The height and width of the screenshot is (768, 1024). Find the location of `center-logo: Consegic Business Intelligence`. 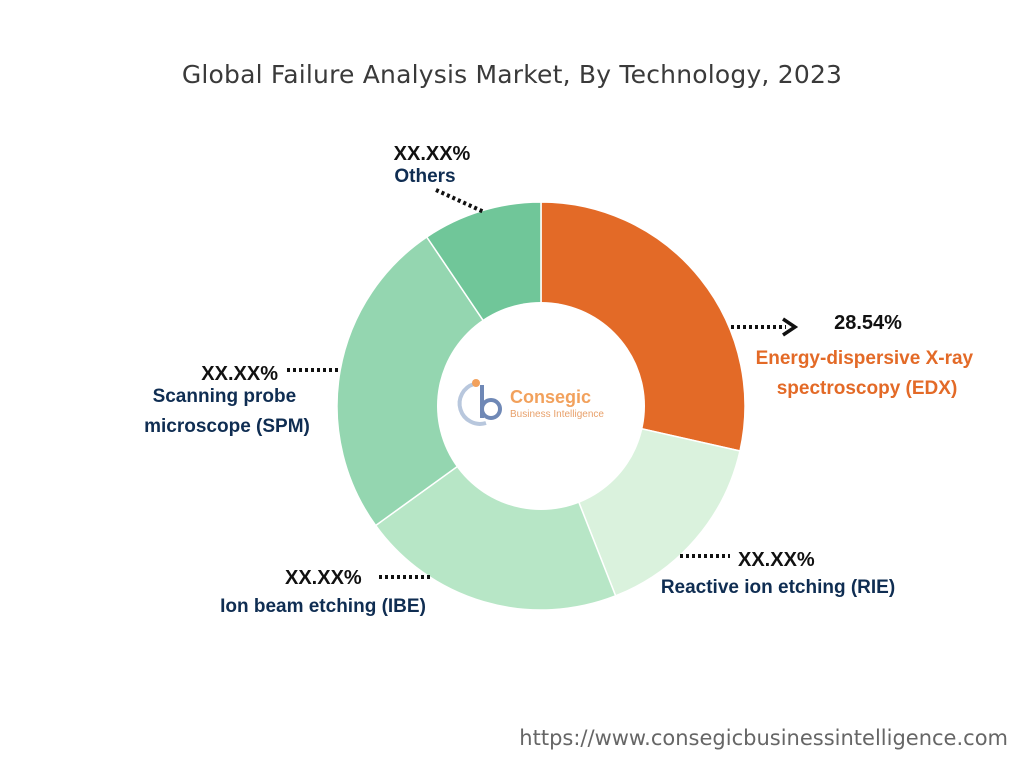

center-logo: Consegic Business Intelligence is located at coordinates (530, 402).